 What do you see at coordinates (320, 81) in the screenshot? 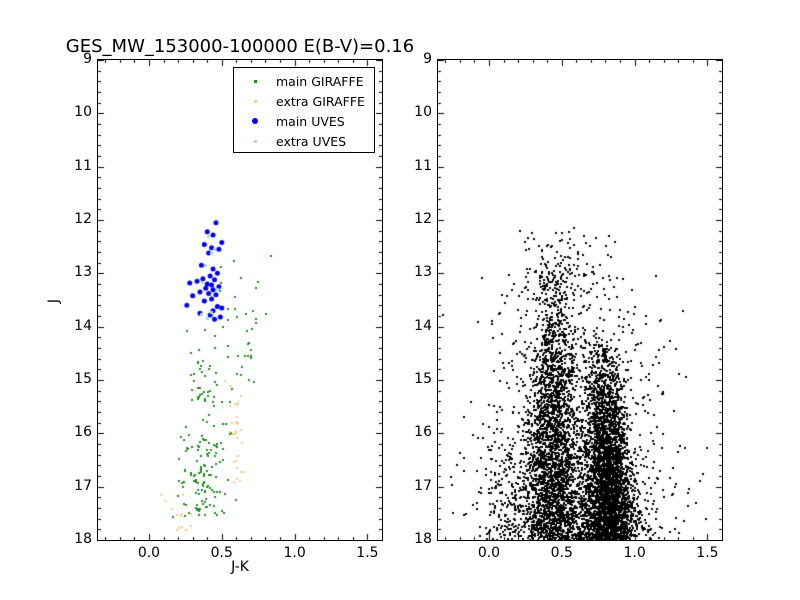
I see `legend-label: main GIRAFFE` at bounding box center [320, 81].